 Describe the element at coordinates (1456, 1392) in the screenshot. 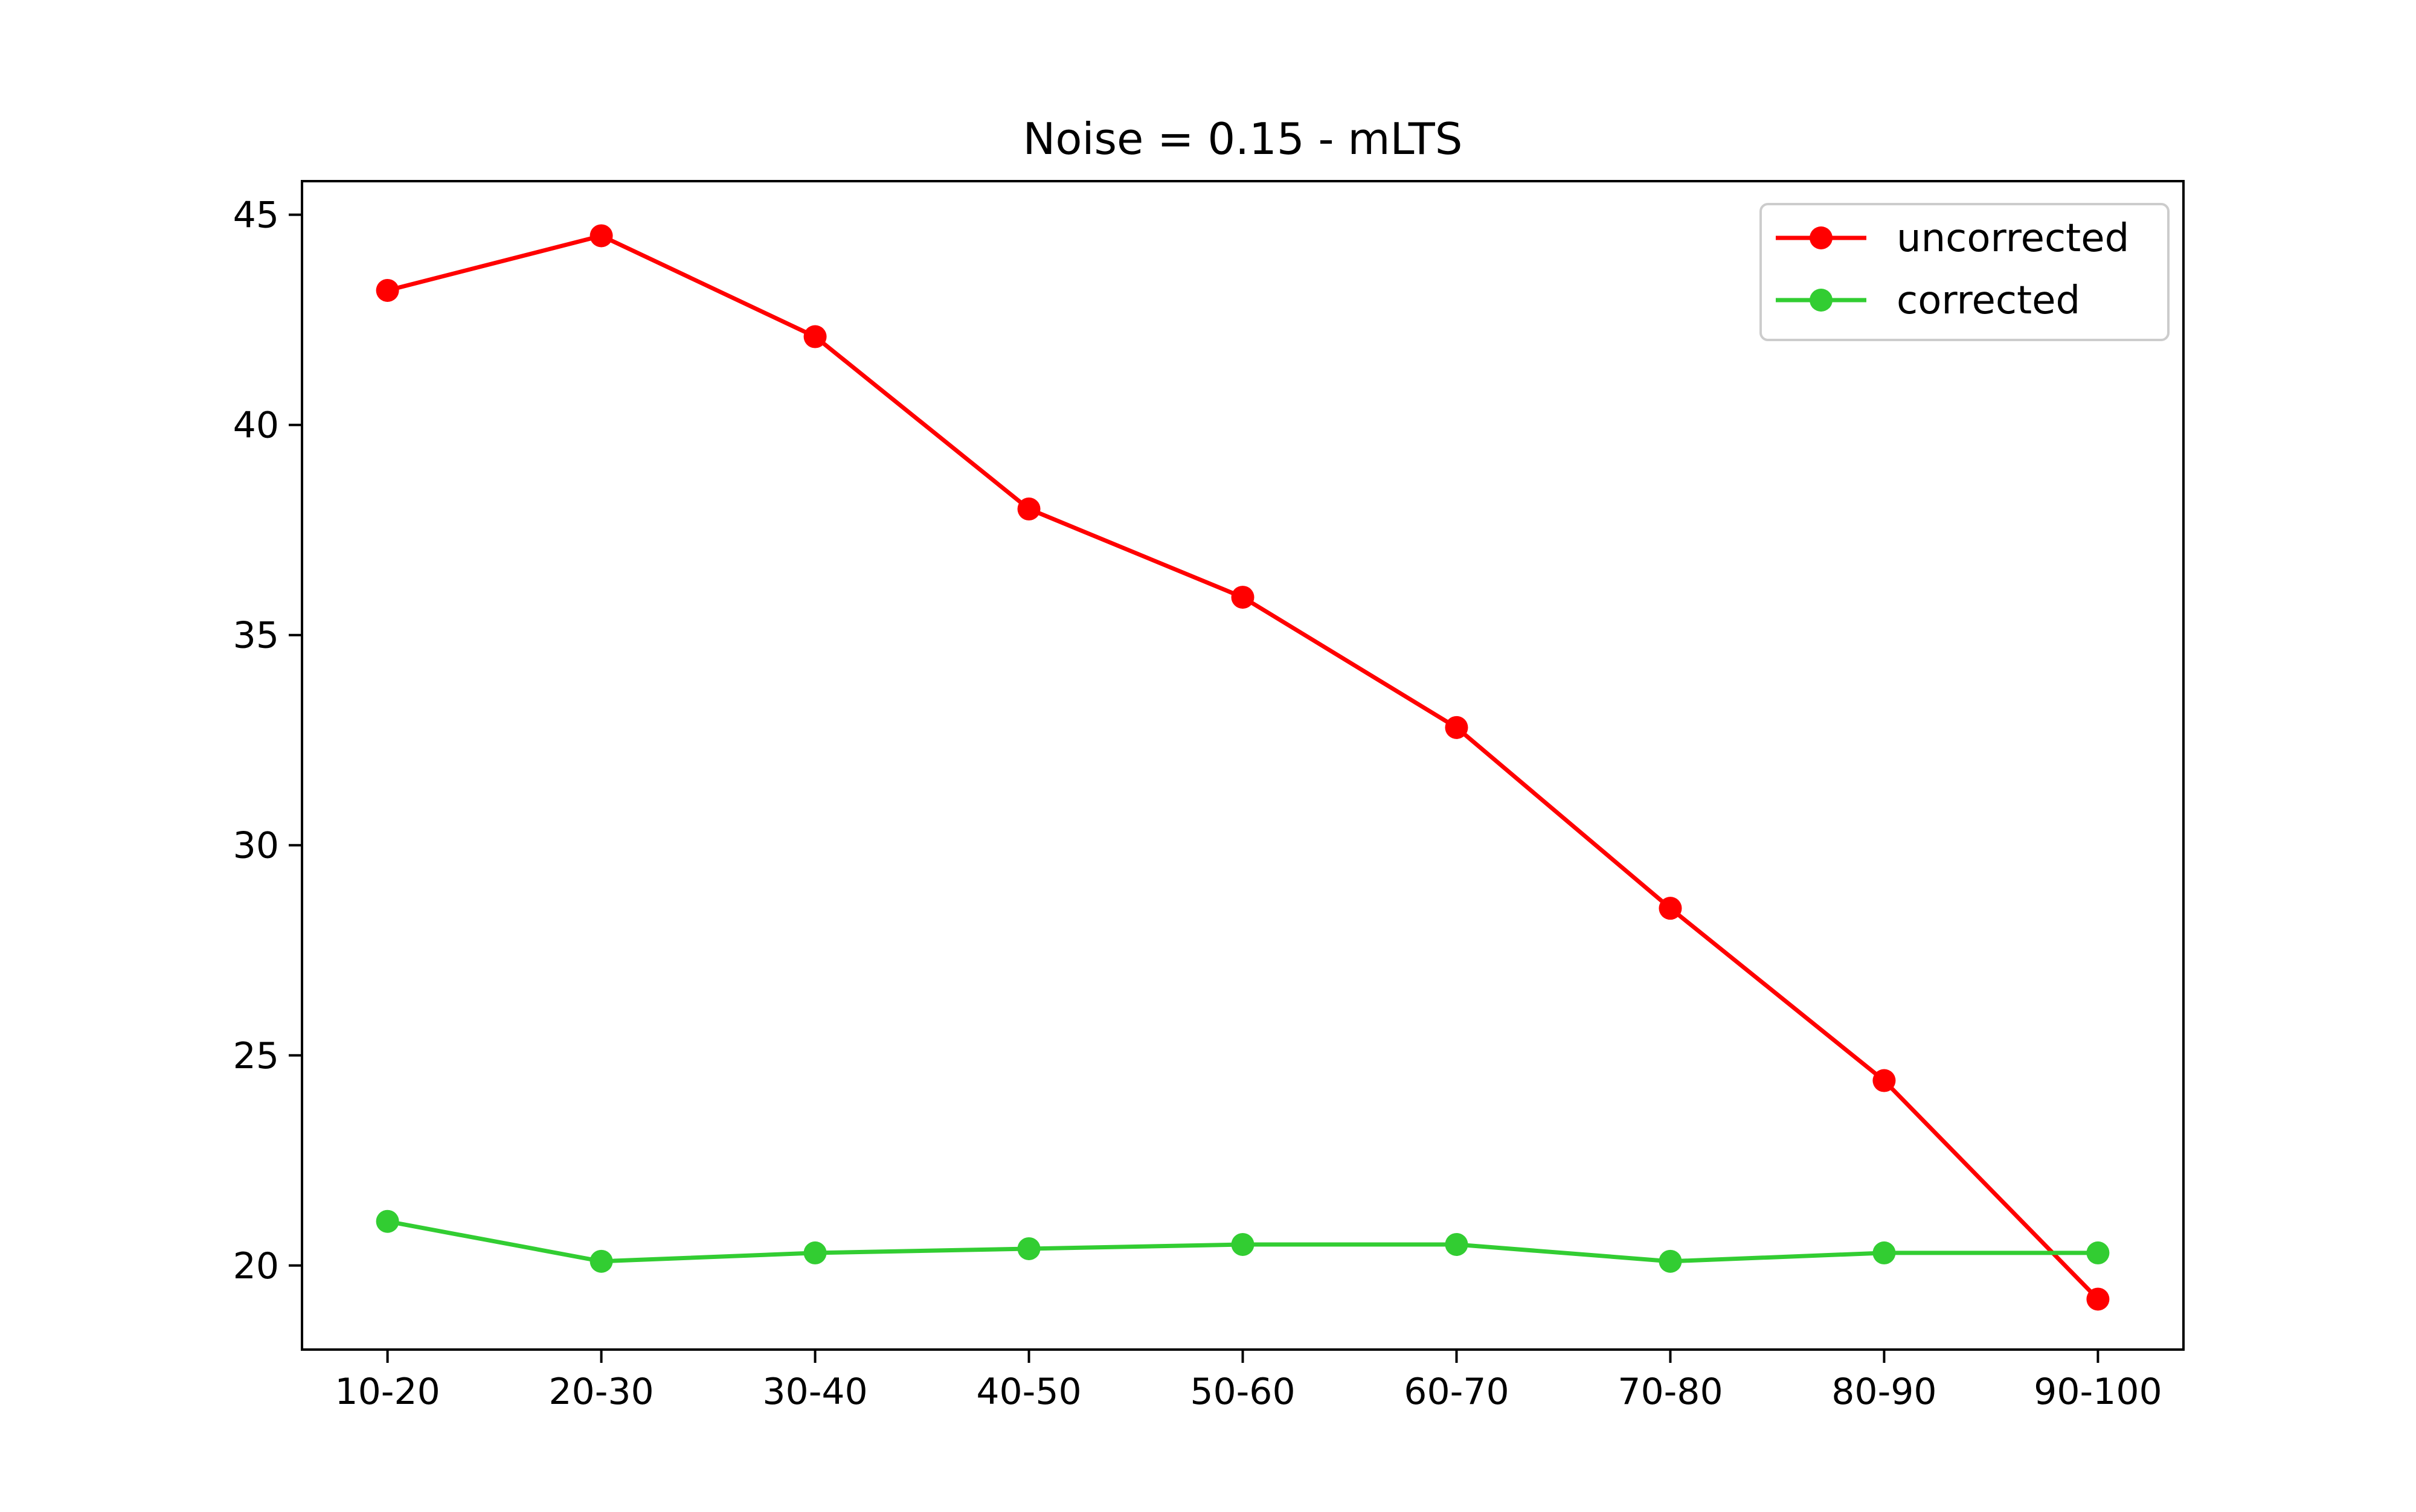

I see `x-tick-label: 60-70` at that location.